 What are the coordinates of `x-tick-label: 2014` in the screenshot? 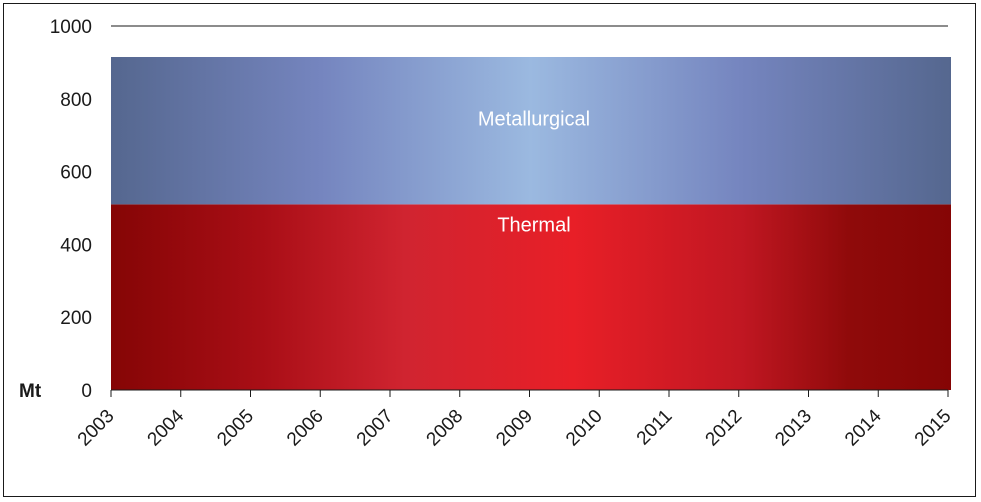 It's located at (863, 427).